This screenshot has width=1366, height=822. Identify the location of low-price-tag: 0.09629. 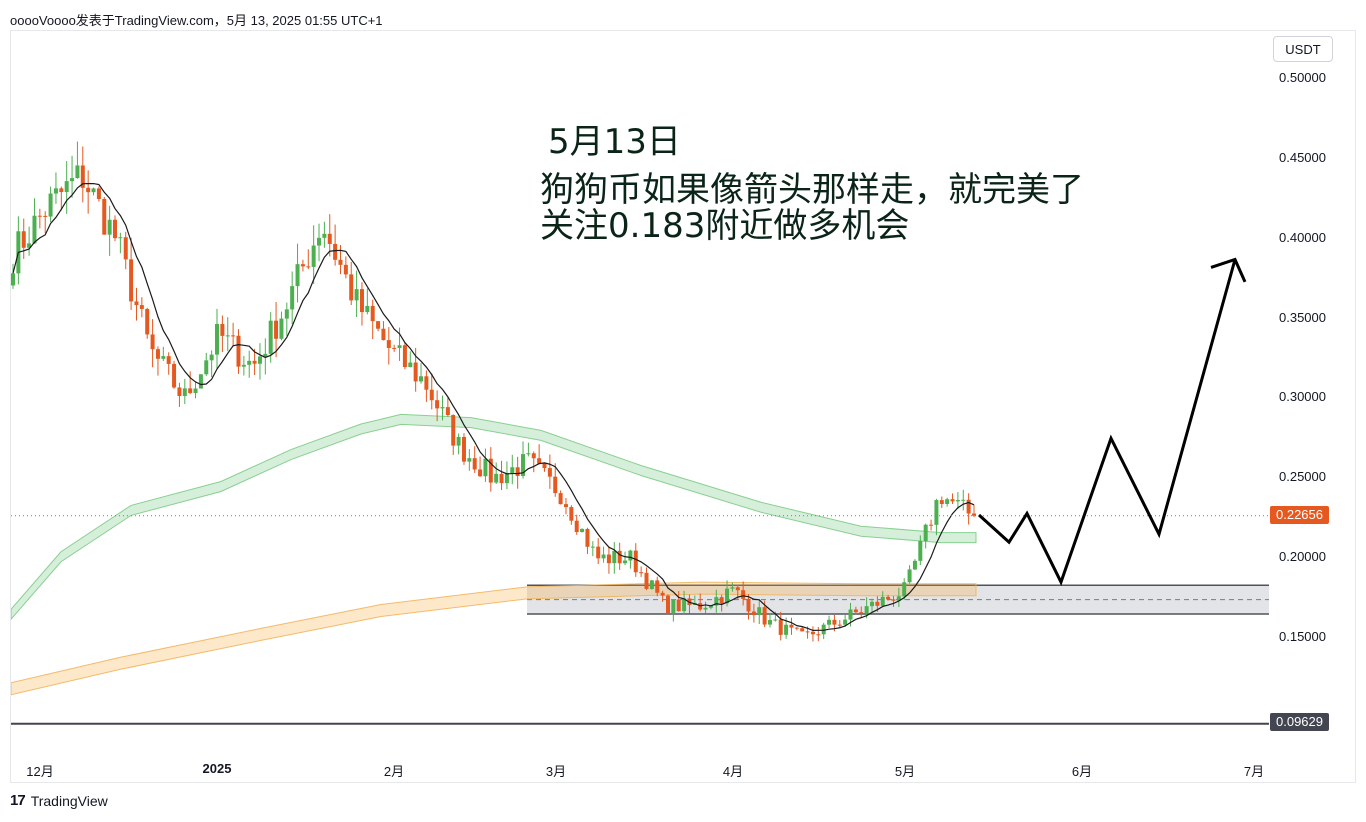
(1299, 722).